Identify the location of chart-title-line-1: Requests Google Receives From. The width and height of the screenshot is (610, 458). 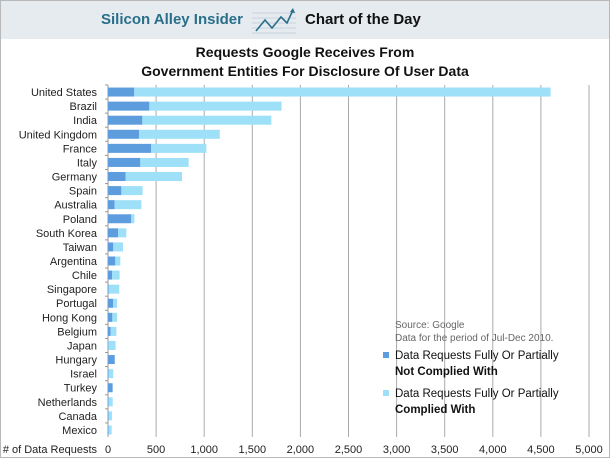
(305, 52).